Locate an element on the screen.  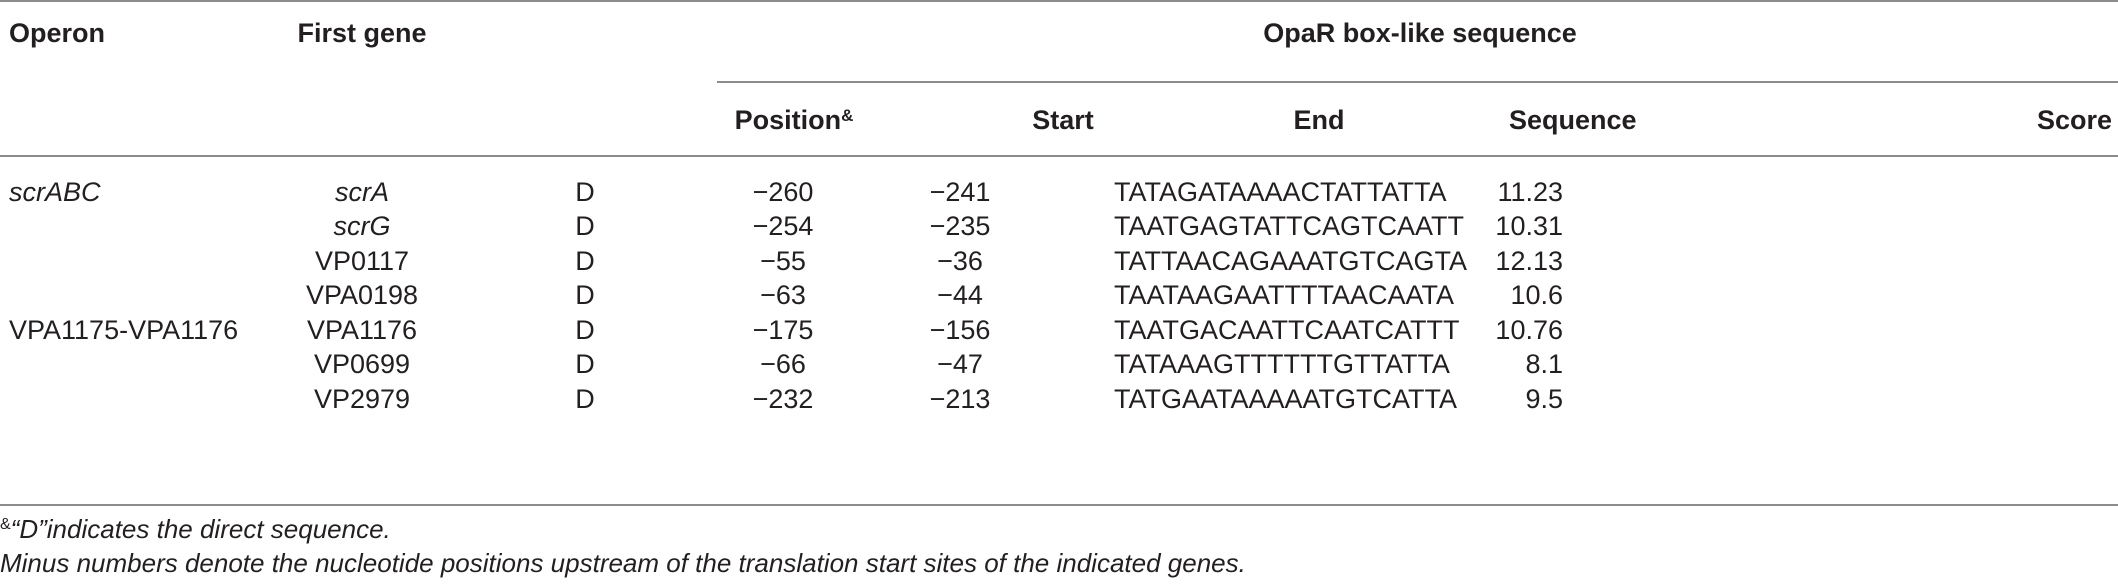
cell-score: 10.31 is located at coordinates (1529, 226).